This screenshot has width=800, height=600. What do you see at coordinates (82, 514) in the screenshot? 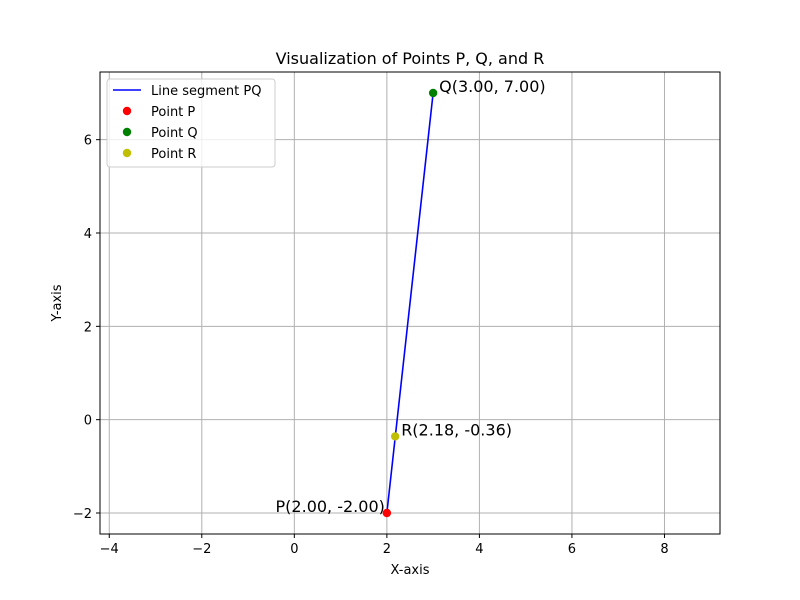
I see `y-tick-label: −2` at bounding box center [82, 514].